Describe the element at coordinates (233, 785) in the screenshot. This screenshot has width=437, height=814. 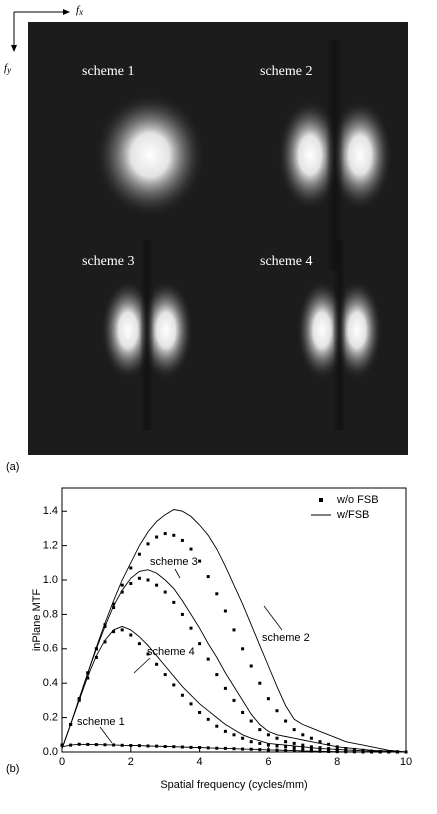
I see `x-axis-label: Spatial frequency (cycles/mm)` at that location.